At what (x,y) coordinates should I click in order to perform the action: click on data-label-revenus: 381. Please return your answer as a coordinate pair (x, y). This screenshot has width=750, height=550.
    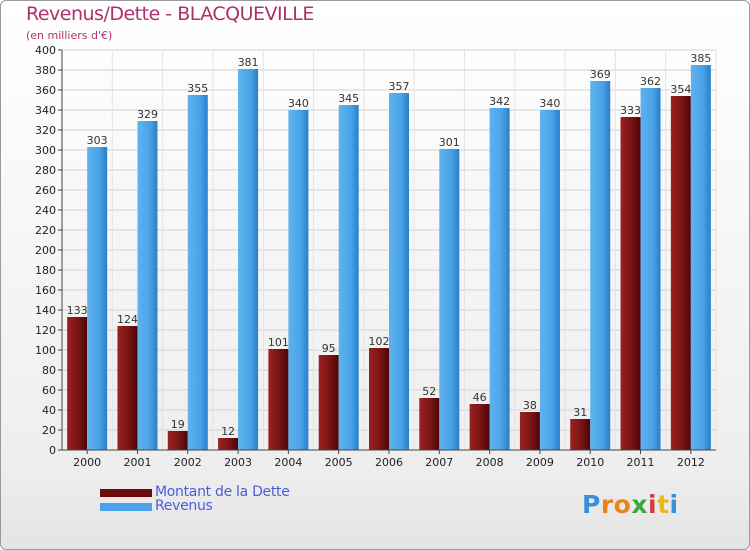
    Looking at the image, I should click on (248, 62).